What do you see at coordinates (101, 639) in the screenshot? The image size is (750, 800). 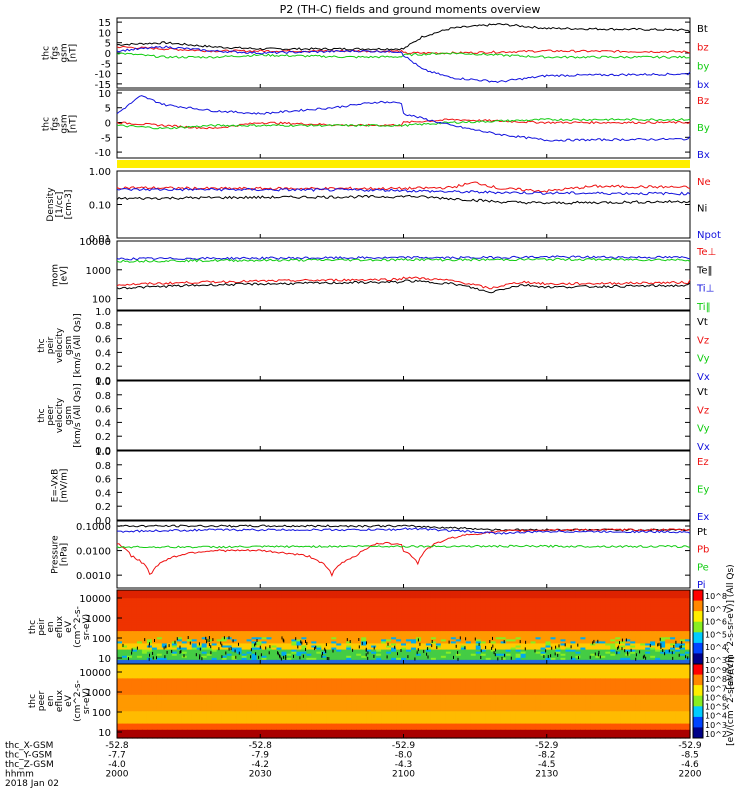 I see `ytick-label: 100` at bounding box center [101, 639].